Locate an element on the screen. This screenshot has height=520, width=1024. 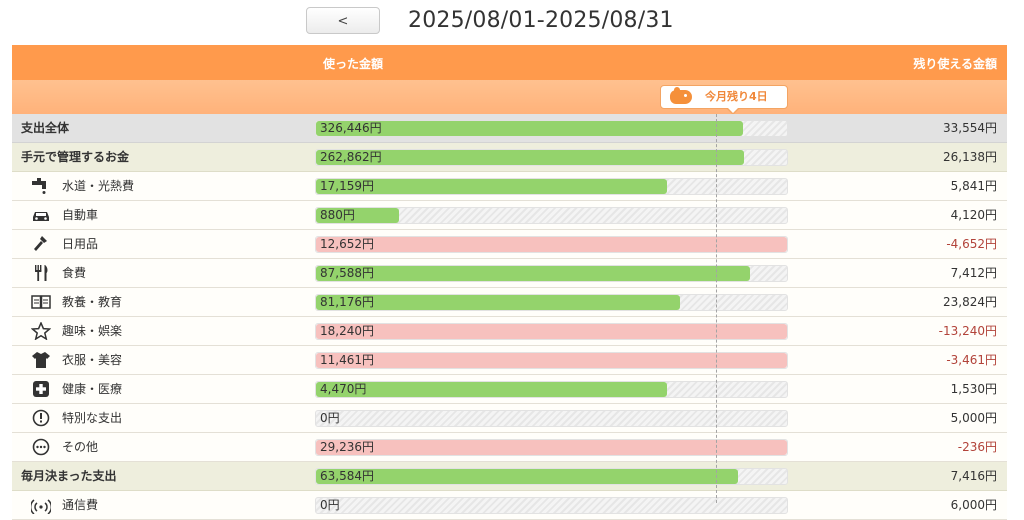
row-label: 日用品 is located at coordinates (80, 244).